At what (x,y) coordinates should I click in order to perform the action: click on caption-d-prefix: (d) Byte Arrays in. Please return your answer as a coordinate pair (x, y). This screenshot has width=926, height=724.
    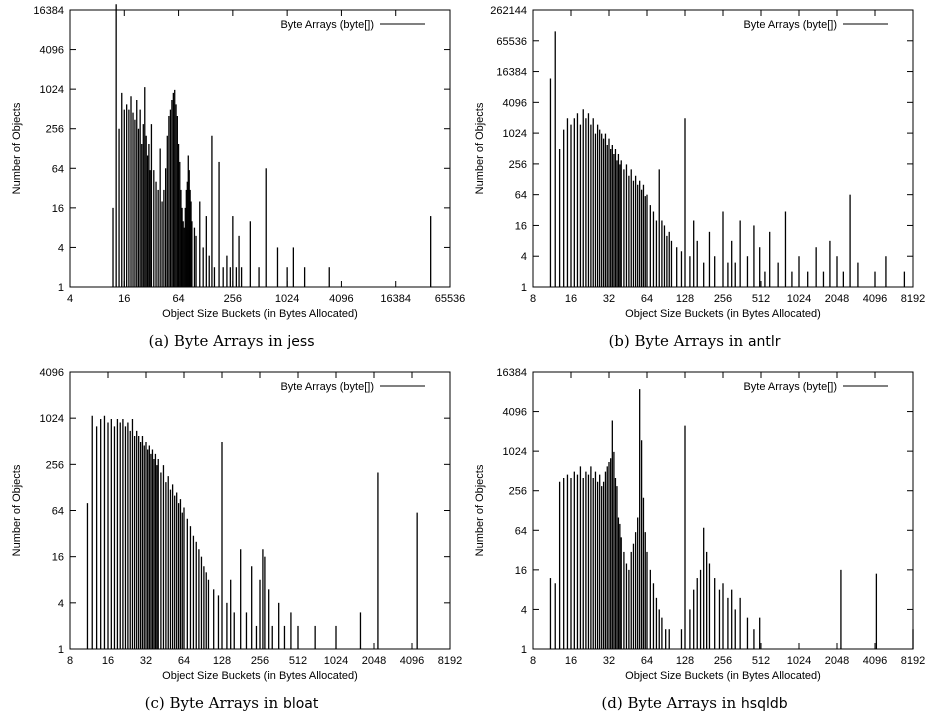
    Looking at the image, I should click on (671, 703).